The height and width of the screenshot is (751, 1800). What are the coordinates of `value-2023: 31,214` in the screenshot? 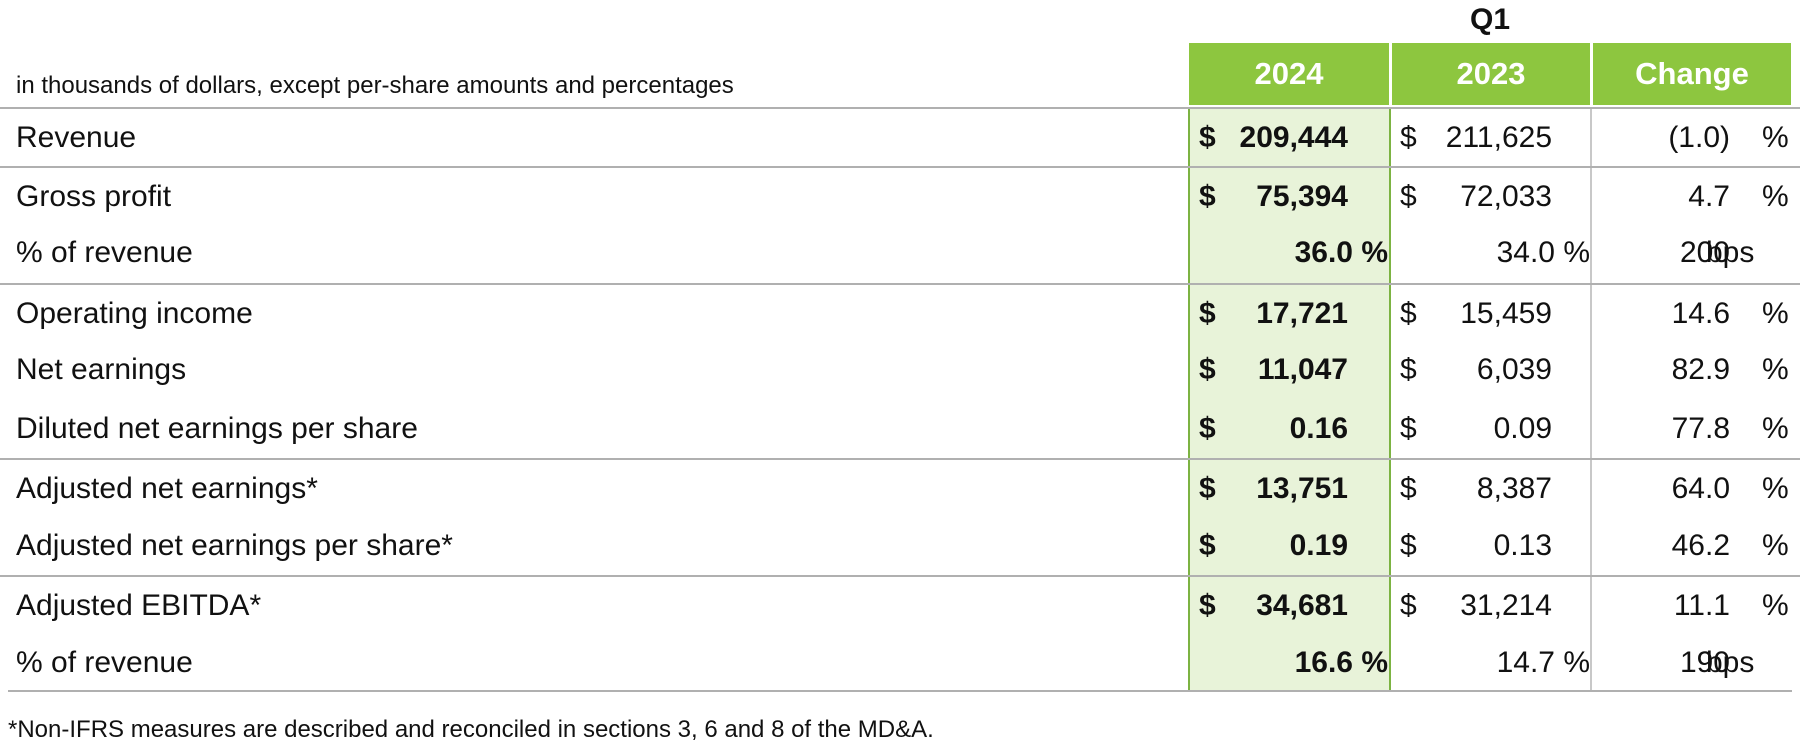 It's located at (1506, 605).